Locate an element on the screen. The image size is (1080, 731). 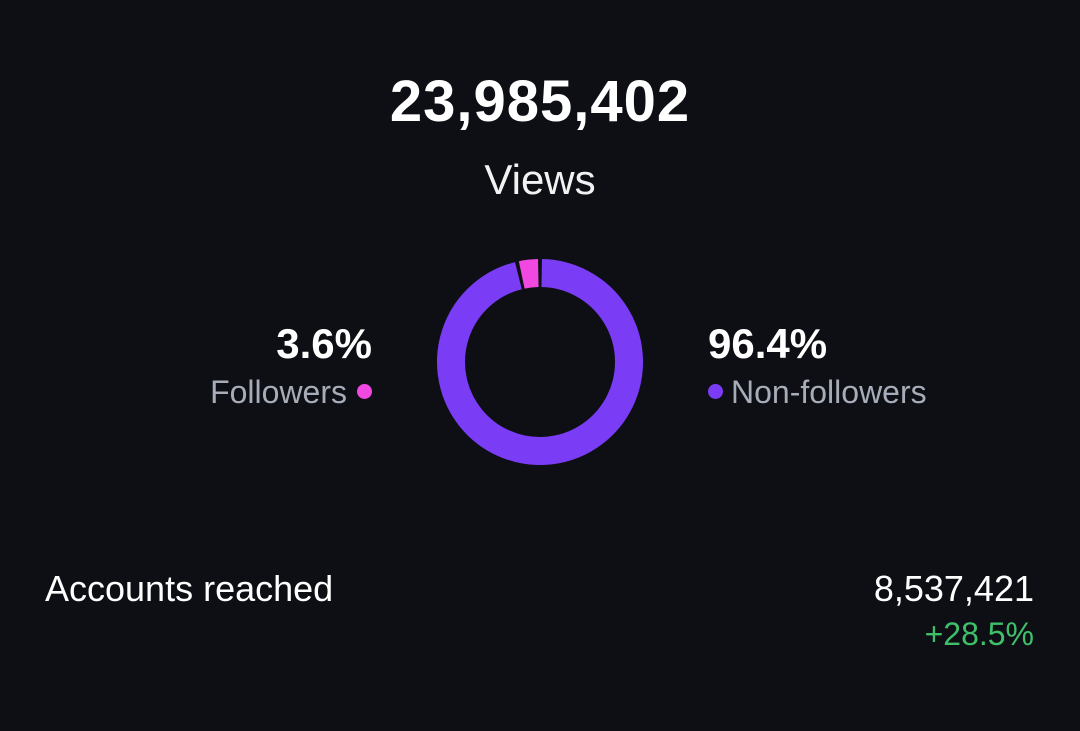
non-followers-dot-icon is located at coordinates (715, 392).